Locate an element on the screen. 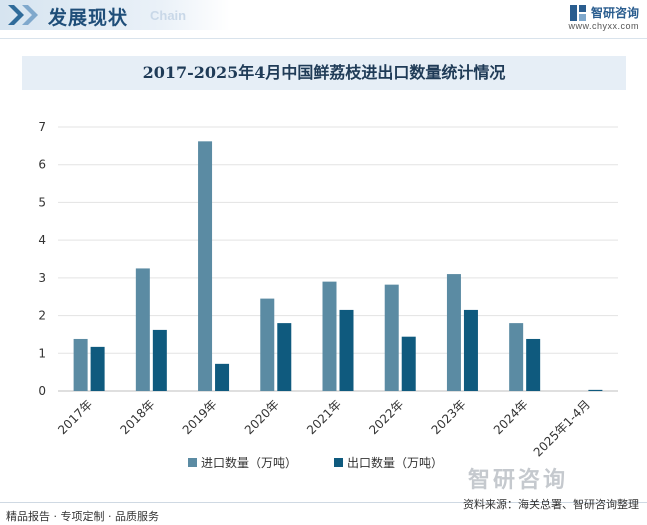 This screenshot has width=647, height=525. double-chevron-icon is located at coordinates (23, 15).